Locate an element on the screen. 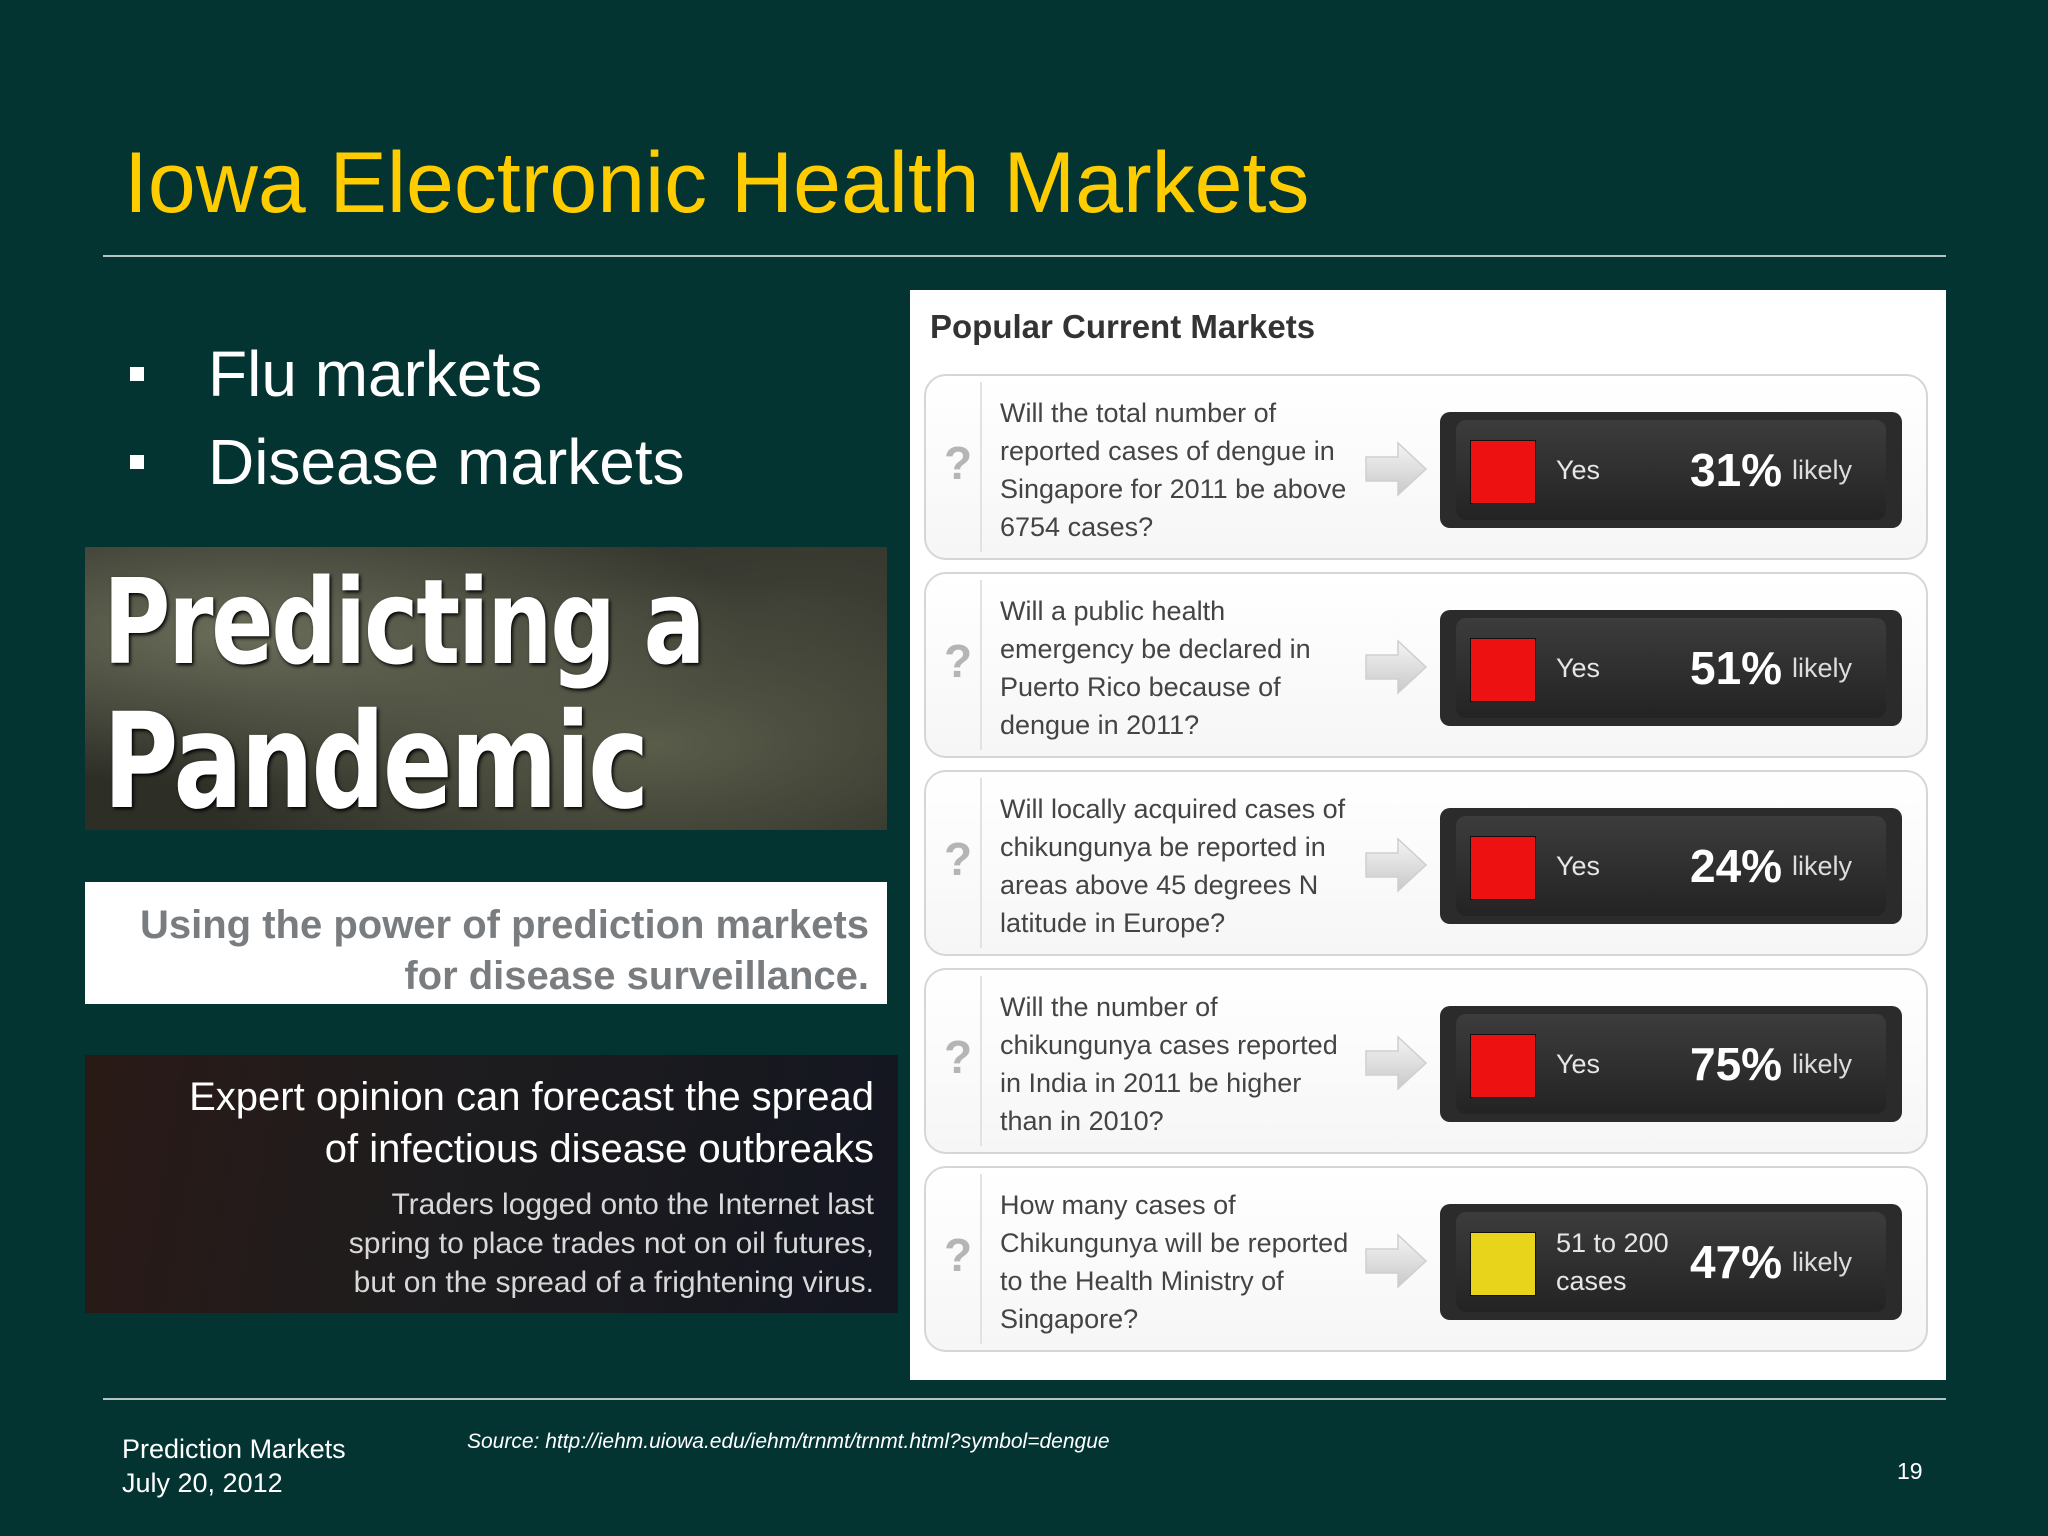 The width and height of the screenshot is (2048, 1536). result-panel: Yes 75% likely is located at coordinates (1671, 1064).